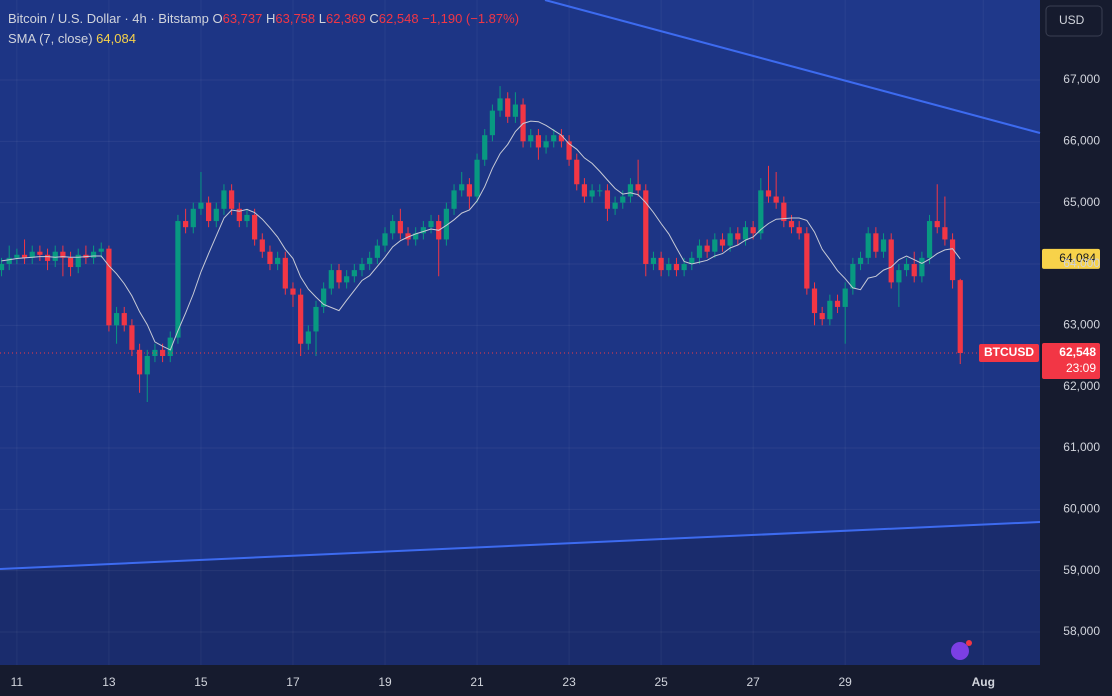 Image resolution: width=1112 pixels, height=696 pixels. What do you see at coordinates (50, 38) in the screenshot?
I see `indicator: SMA (7, close)` at bounding box center [50, 38].